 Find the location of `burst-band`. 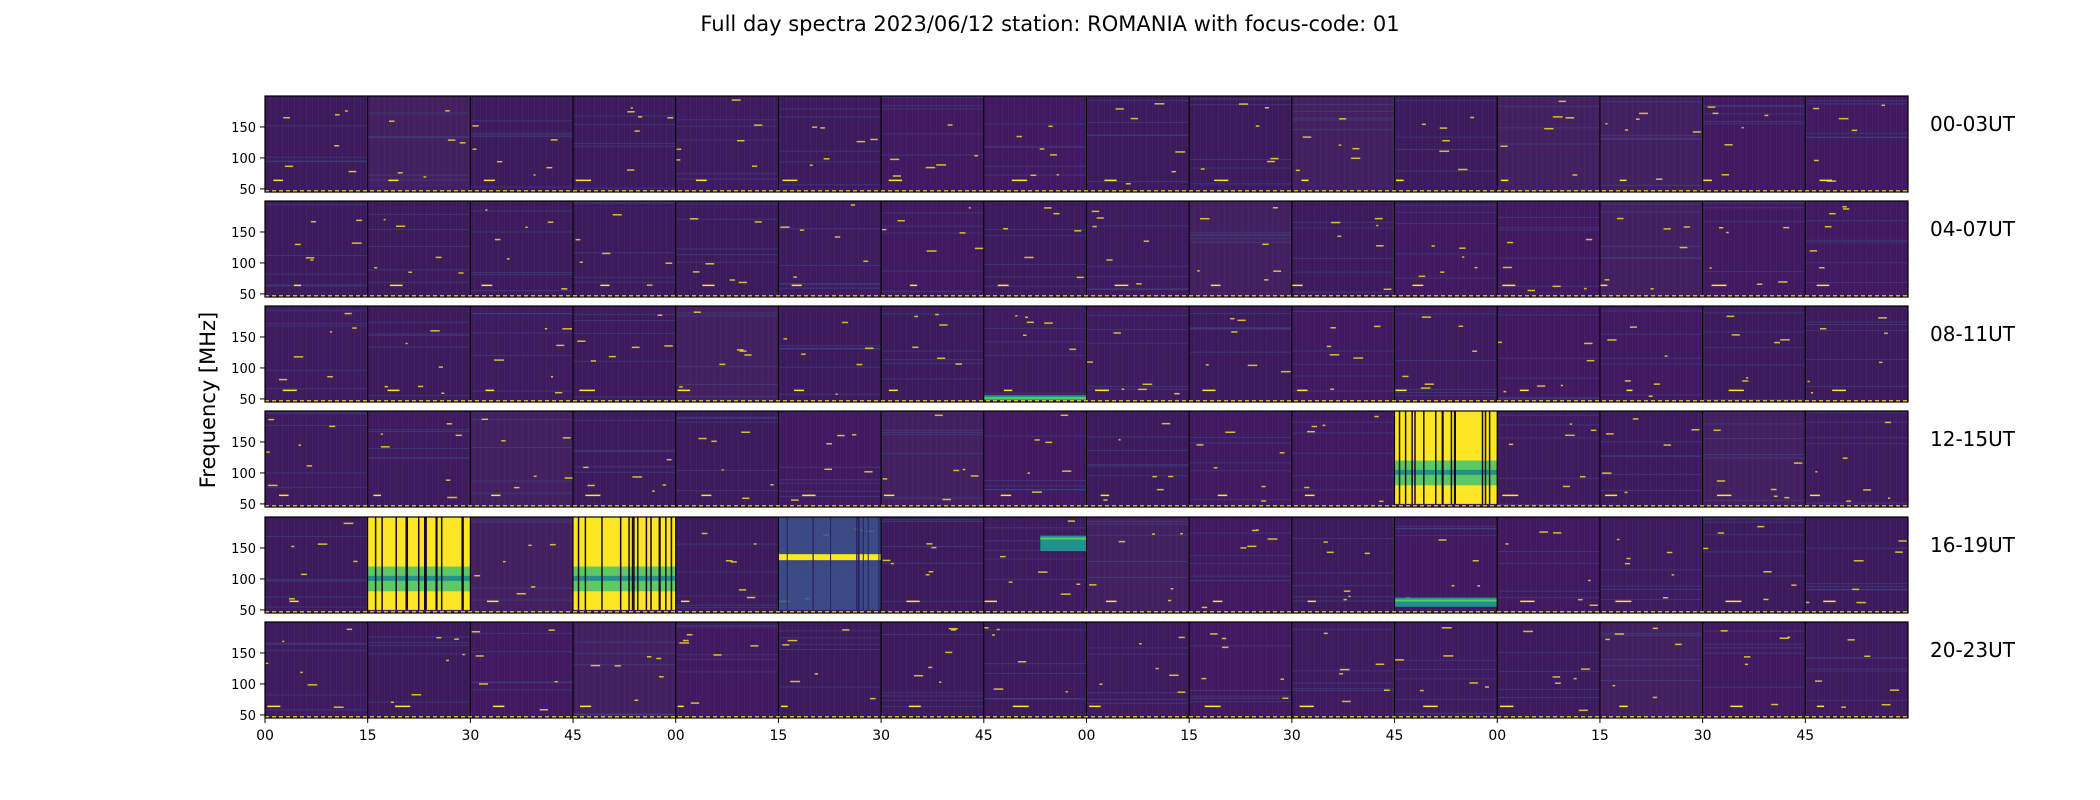

burst-band is located at coordinates (830, 557).